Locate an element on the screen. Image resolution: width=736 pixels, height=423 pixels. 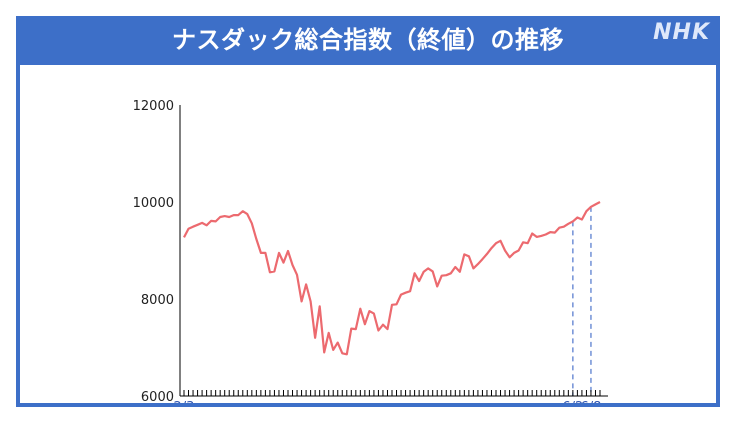
reference-lines is located at coordinates (582, 301).